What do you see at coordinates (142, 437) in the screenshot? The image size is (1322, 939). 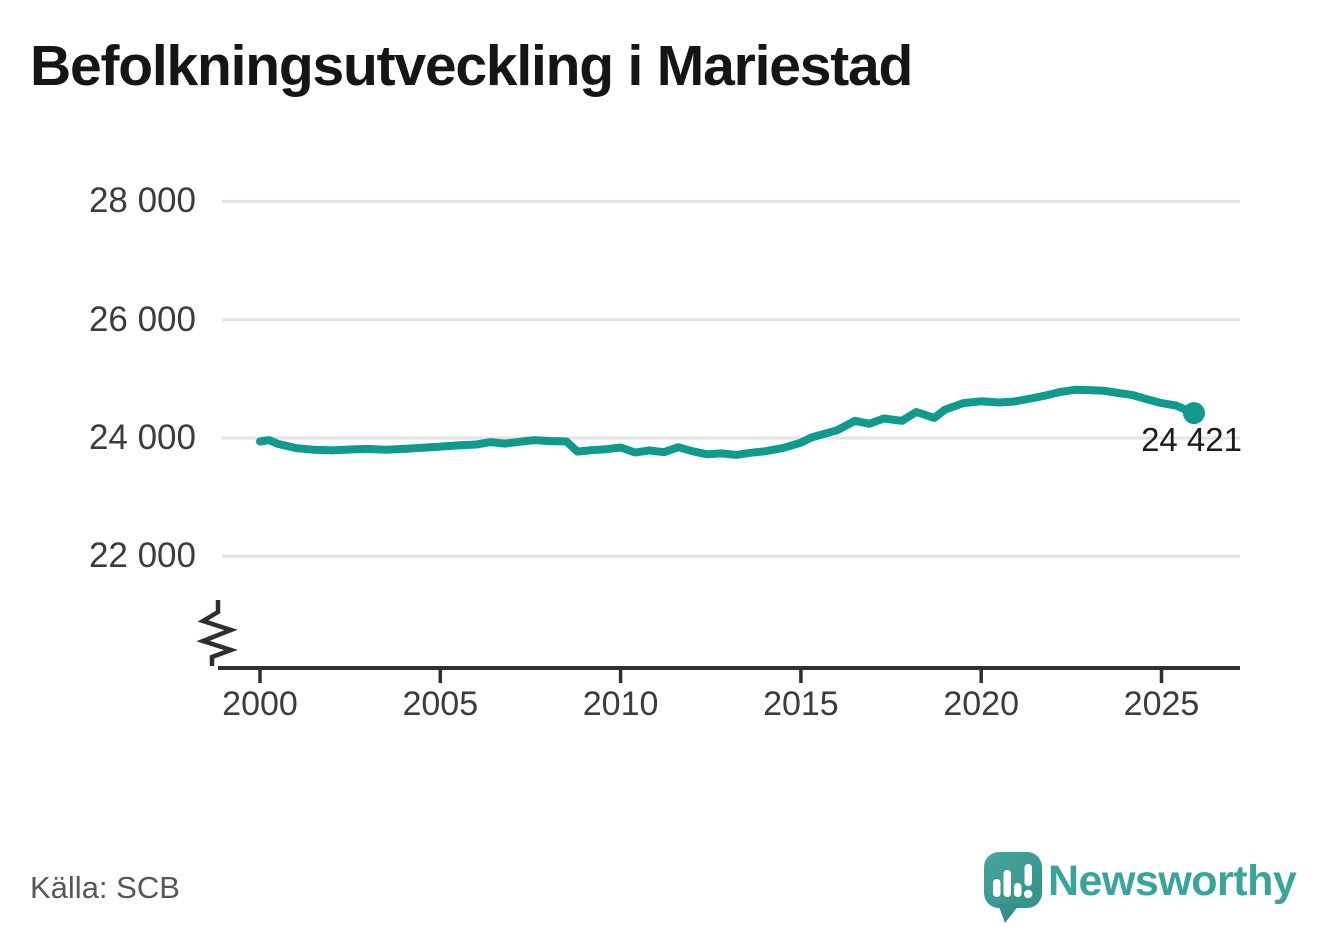 I see `y-axis-tick-label: 24 000` at bounding box center [142, 437].